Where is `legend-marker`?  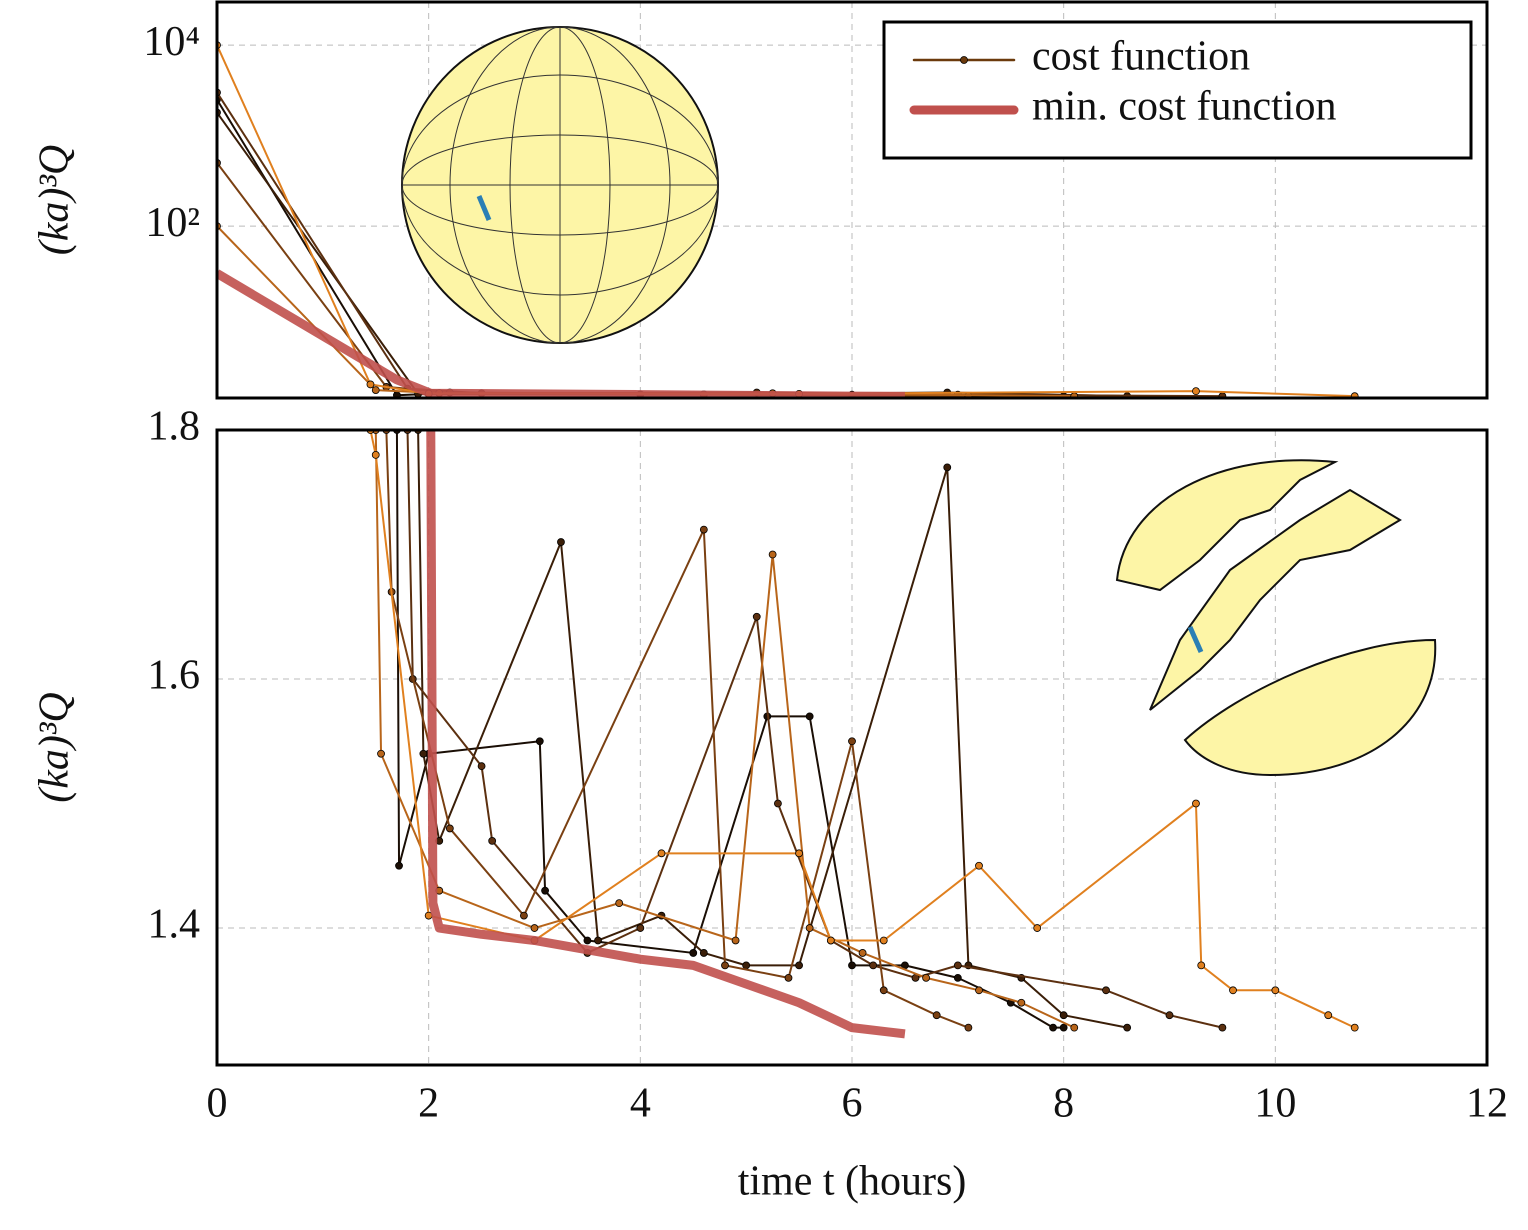
legend-marker is located at coordinates (964, 60).